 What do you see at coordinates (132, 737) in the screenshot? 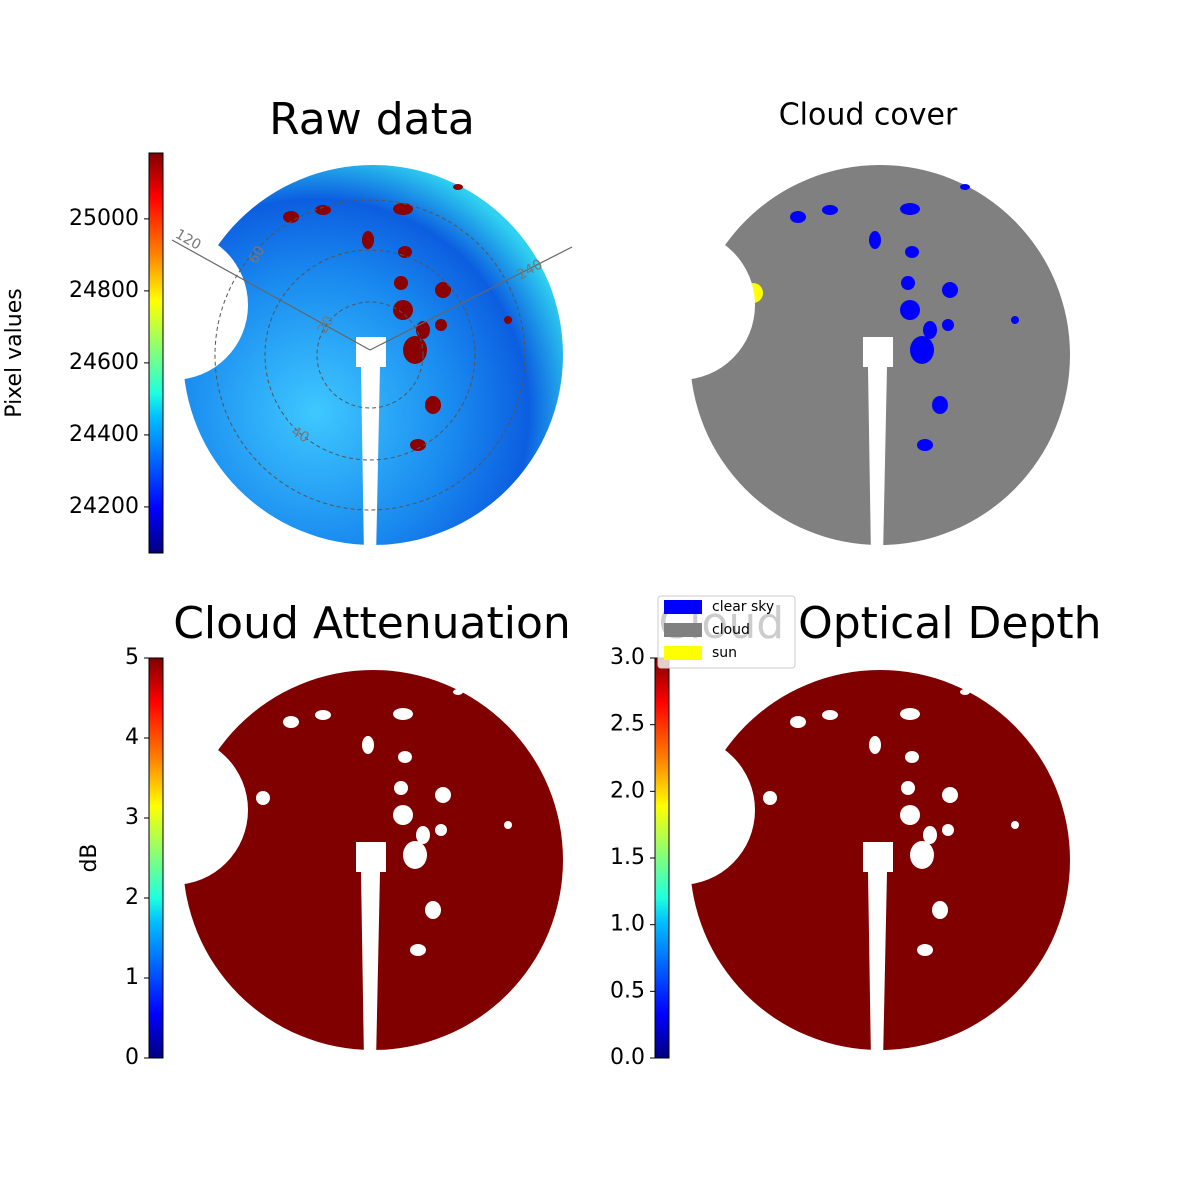
I see `colorbar-tick-label: 4` at bounding box center [132, 737].